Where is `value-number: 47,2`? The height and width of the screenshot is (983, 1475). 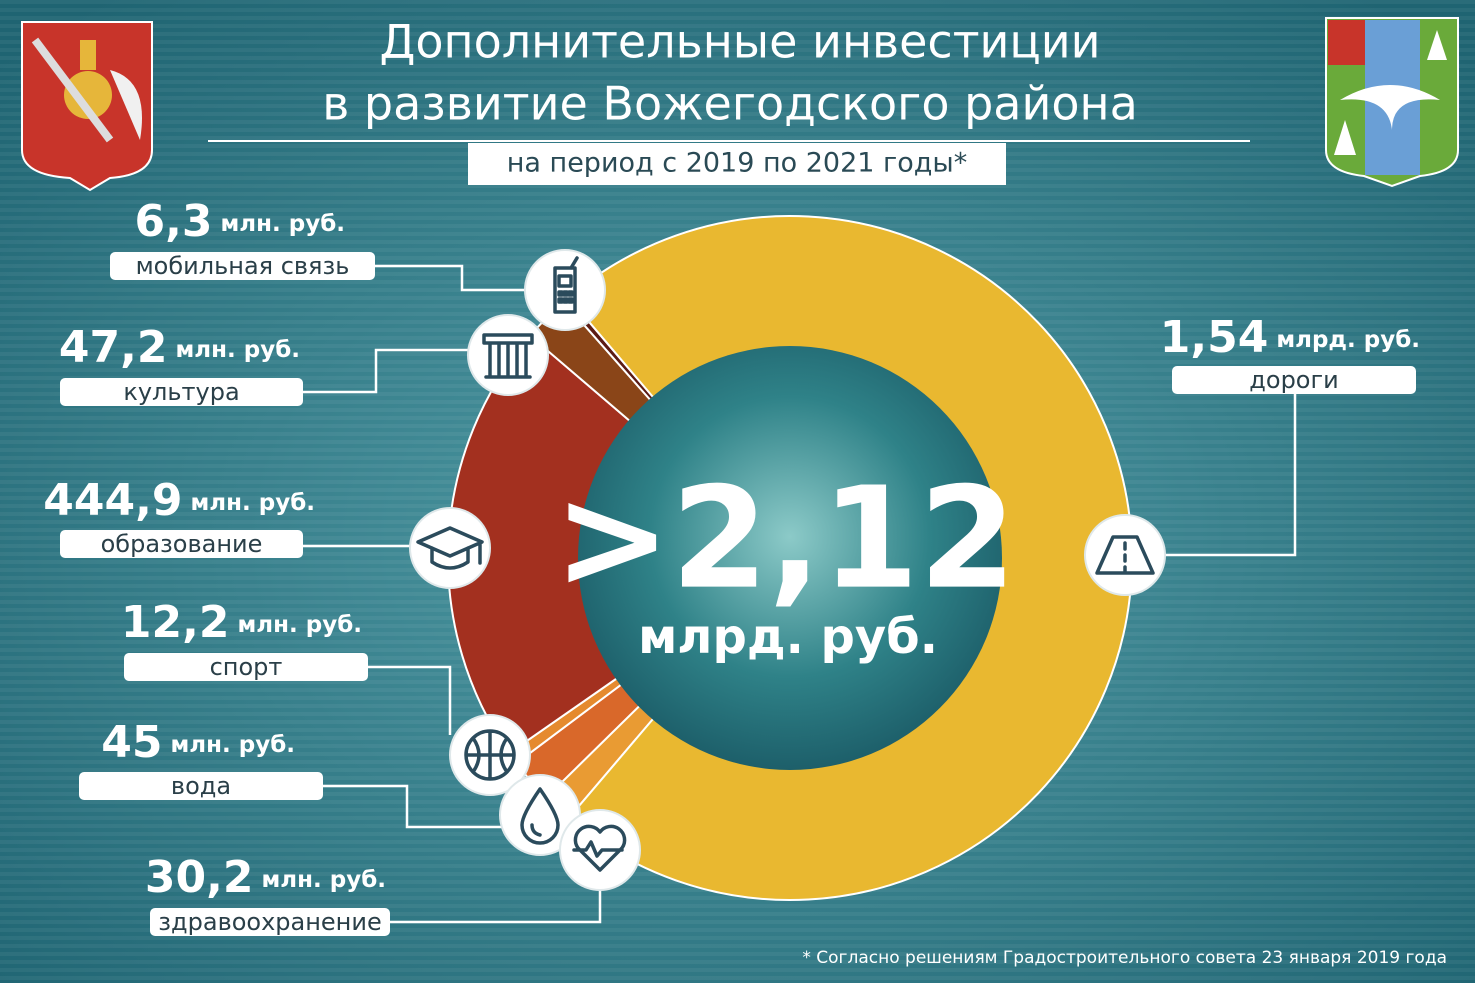 value-number: 47,2 is located at coordinates (113, 347).